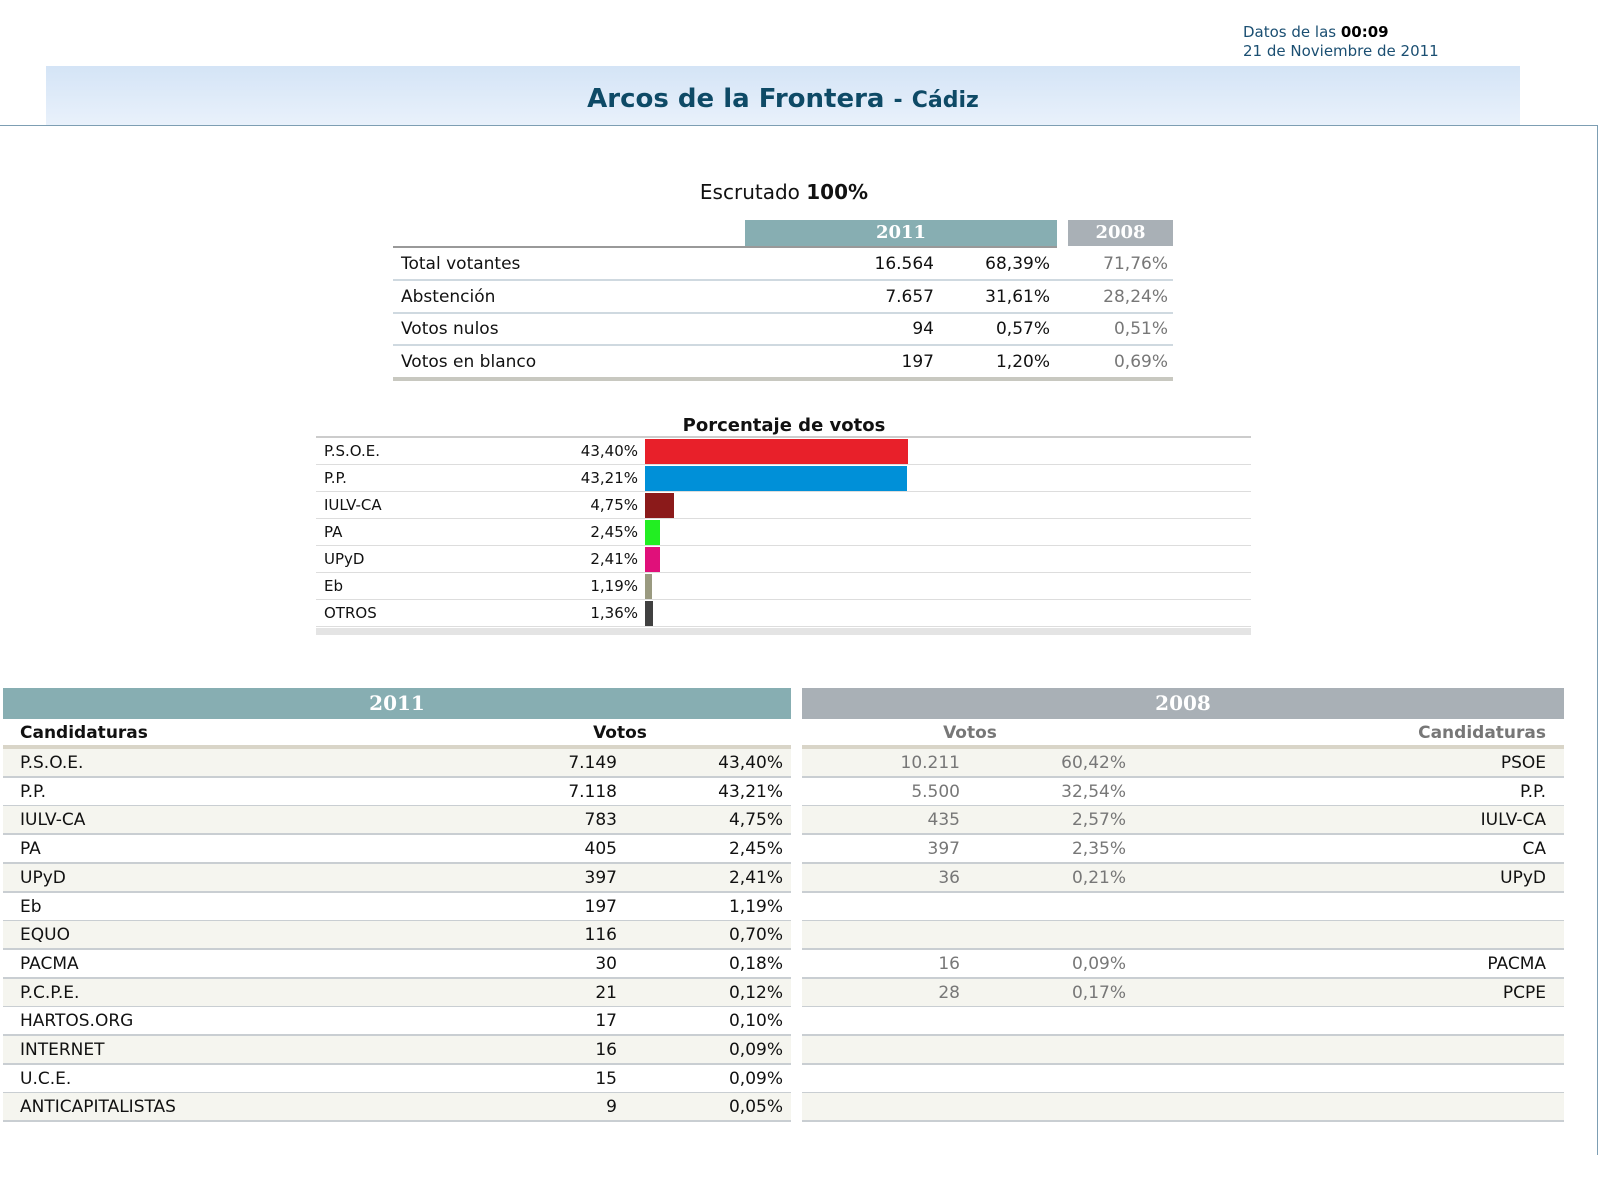 Image resolution: width=1600 pixels, height=1200 pixels. Describe the element at coordinates (344, 559) in the screenshot. I see `chart-category: UPyD` at that location.